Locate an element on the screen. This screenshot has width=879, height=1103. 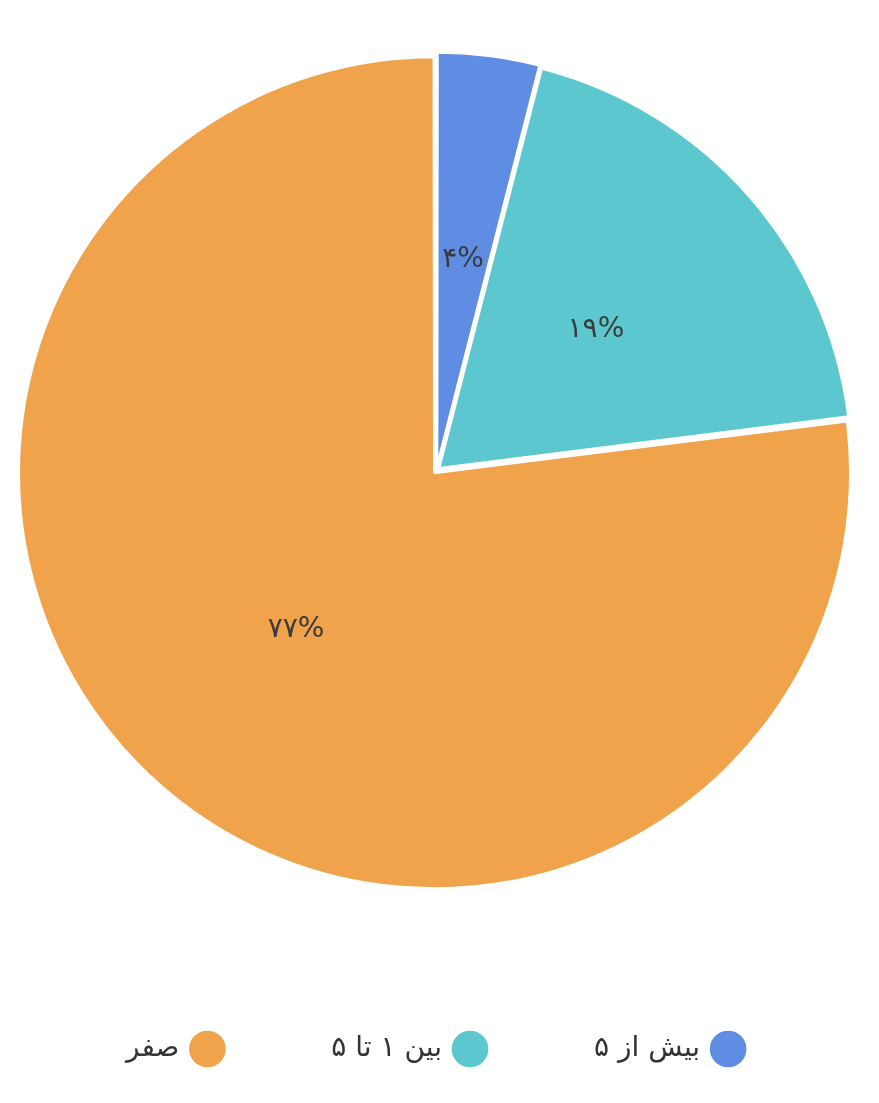
data-label: ۴% is located at coordinates (463, 257).